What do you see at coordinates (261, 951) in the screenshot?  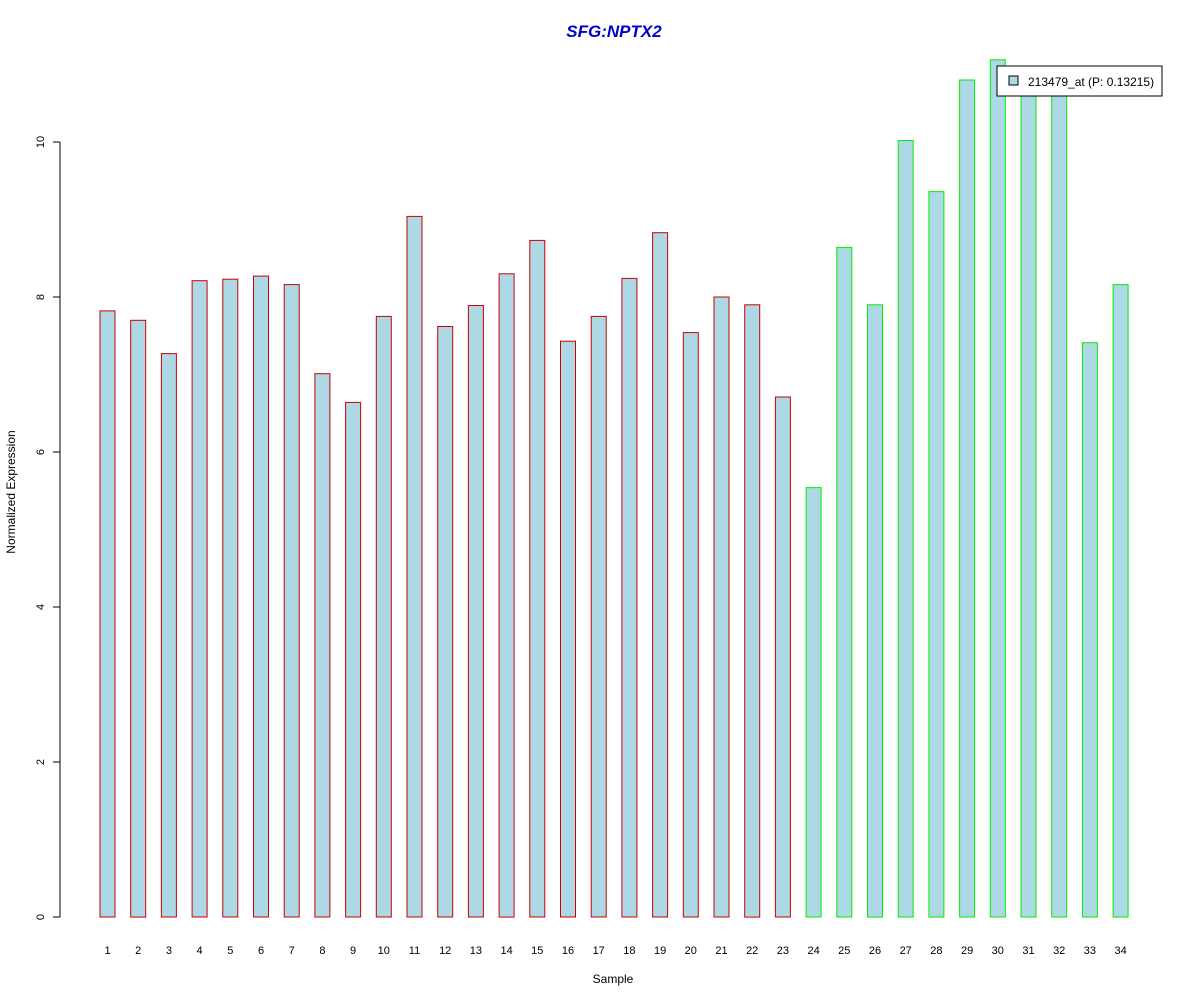 I see `x-tick-label: 6` at bounding box center [261, 951].